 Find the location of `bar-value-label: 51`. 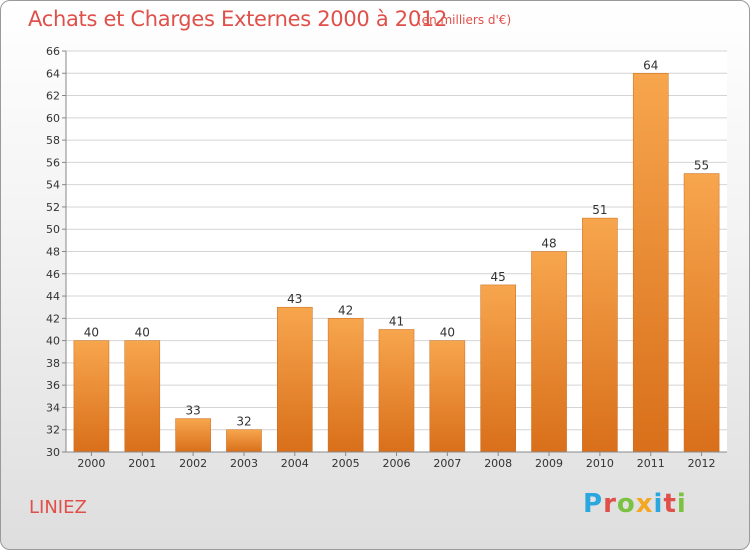

bar-value-label: 51 is located at coordinates (599, 210).